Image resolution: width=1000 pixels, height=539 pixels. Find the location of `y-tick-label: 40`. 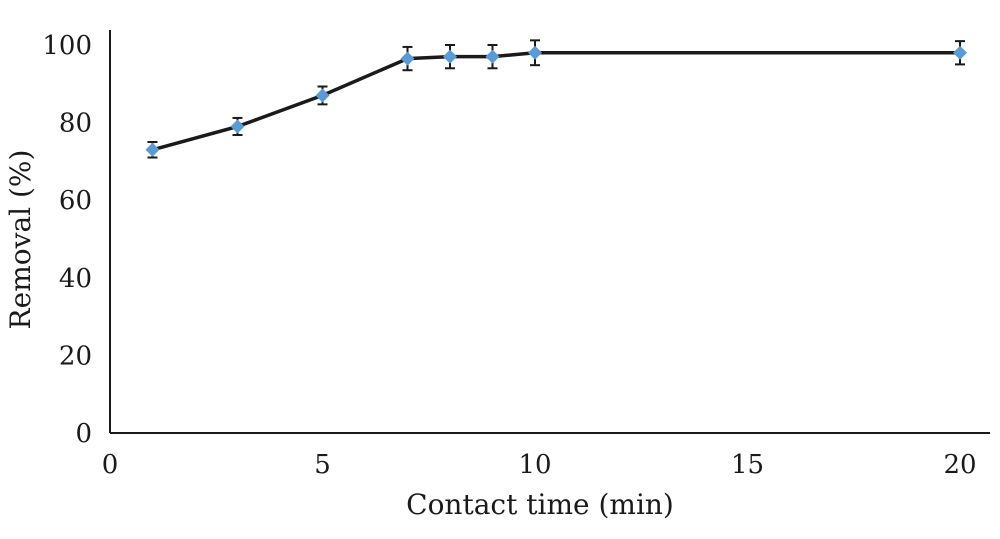

y-tick-label: 40 is located at coordinates (75, 279).